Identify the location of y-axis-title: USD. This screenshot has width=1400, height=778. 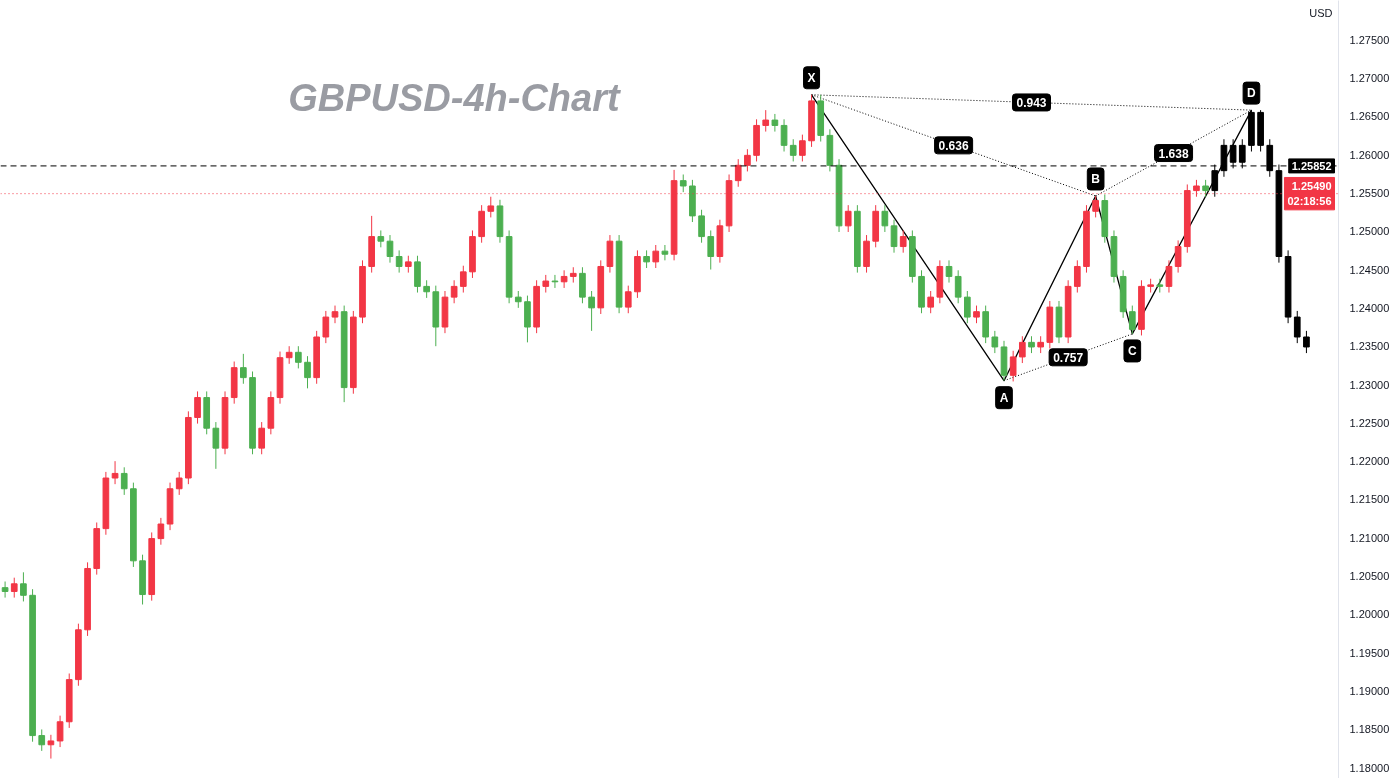
(1321, 12).